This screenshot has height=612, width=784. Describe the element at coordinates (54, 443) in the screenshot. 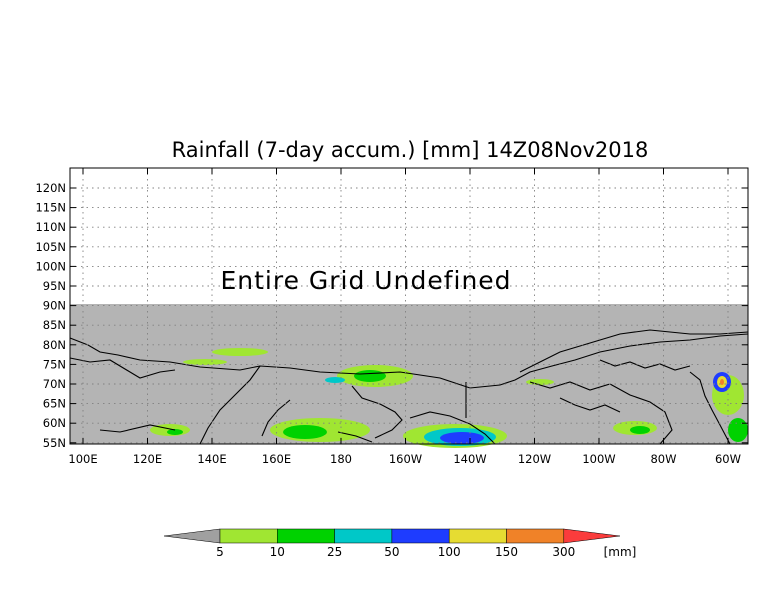

I see `lat-label: 55N` at that location.